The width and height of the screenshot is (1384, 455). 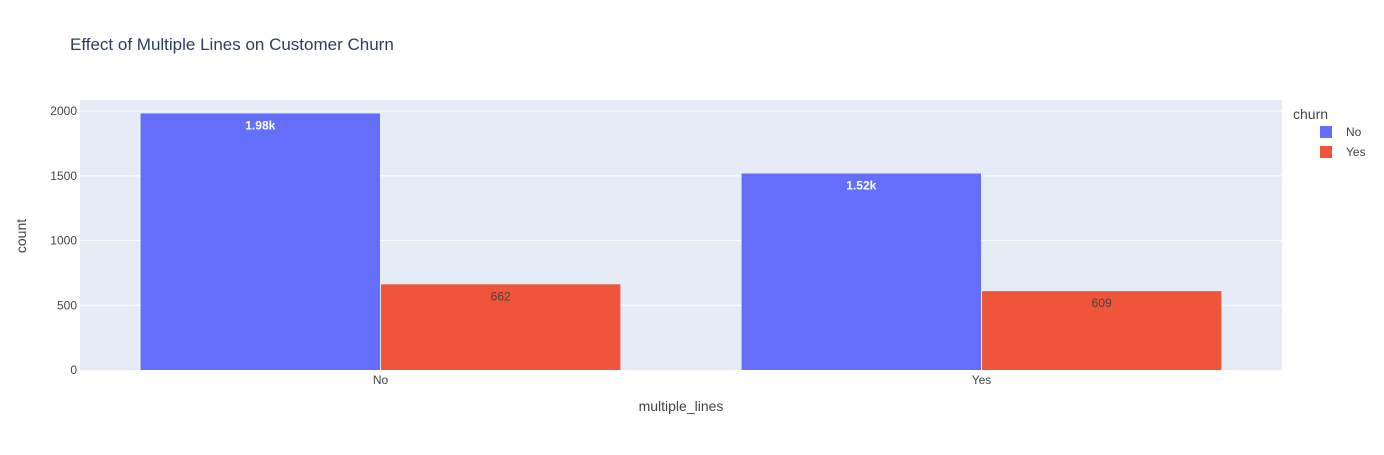 I want to click on data-label: 1.52k, so click(x=861, y=186).